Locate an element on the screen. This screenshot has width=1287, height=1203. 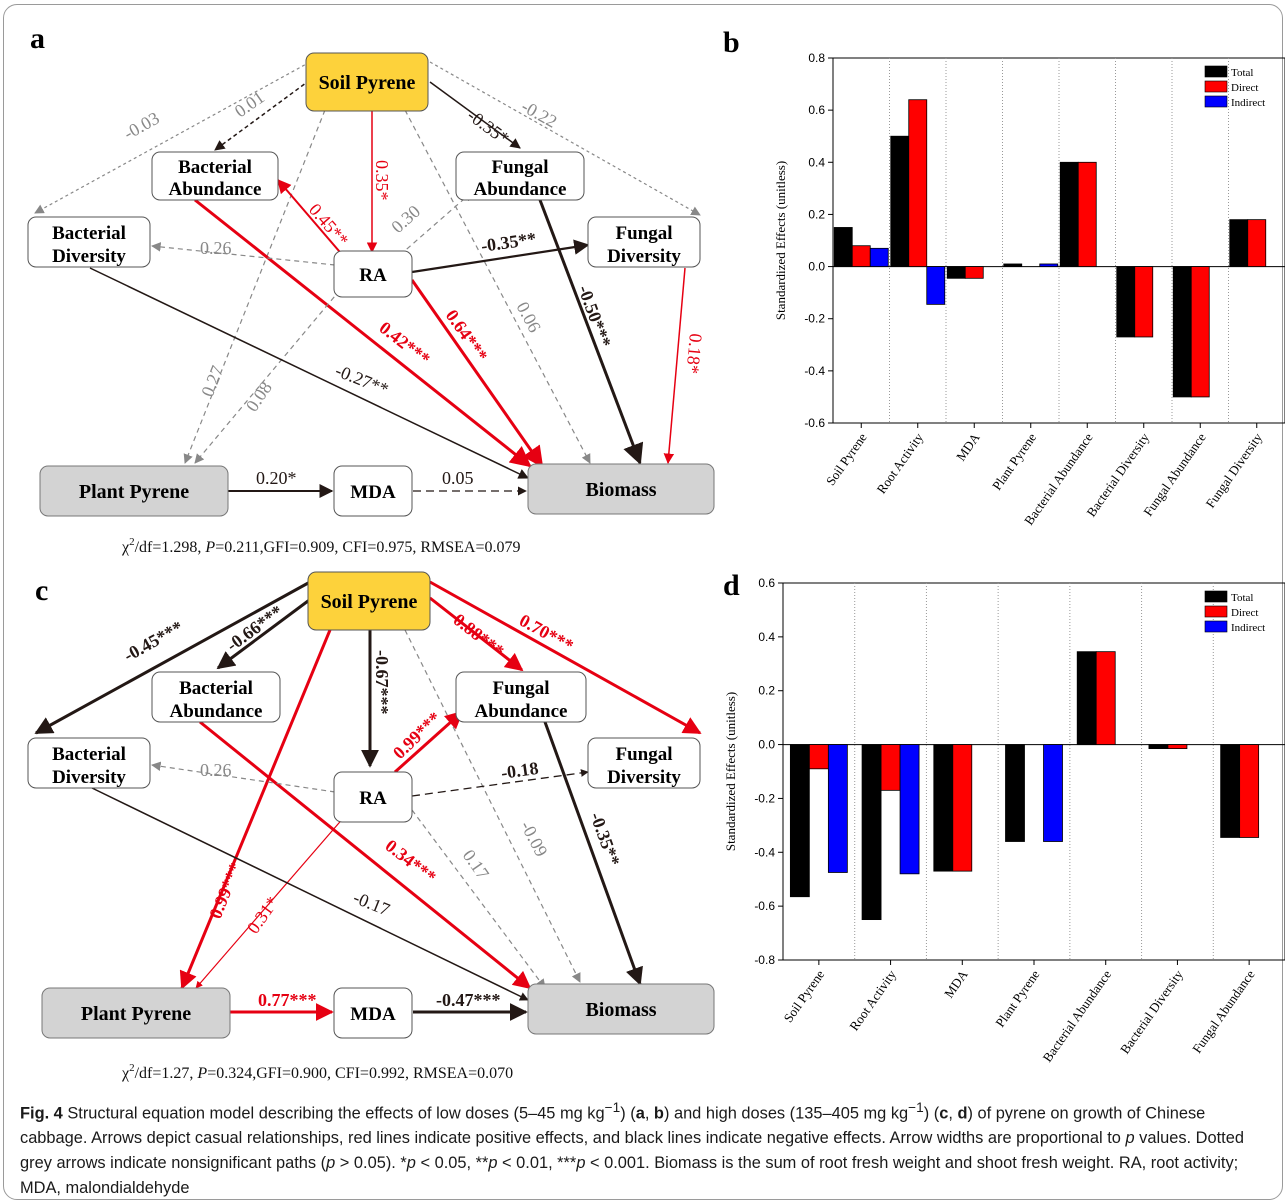
coef-ra-pp: 0.08 is located at coordinates (259, 396).